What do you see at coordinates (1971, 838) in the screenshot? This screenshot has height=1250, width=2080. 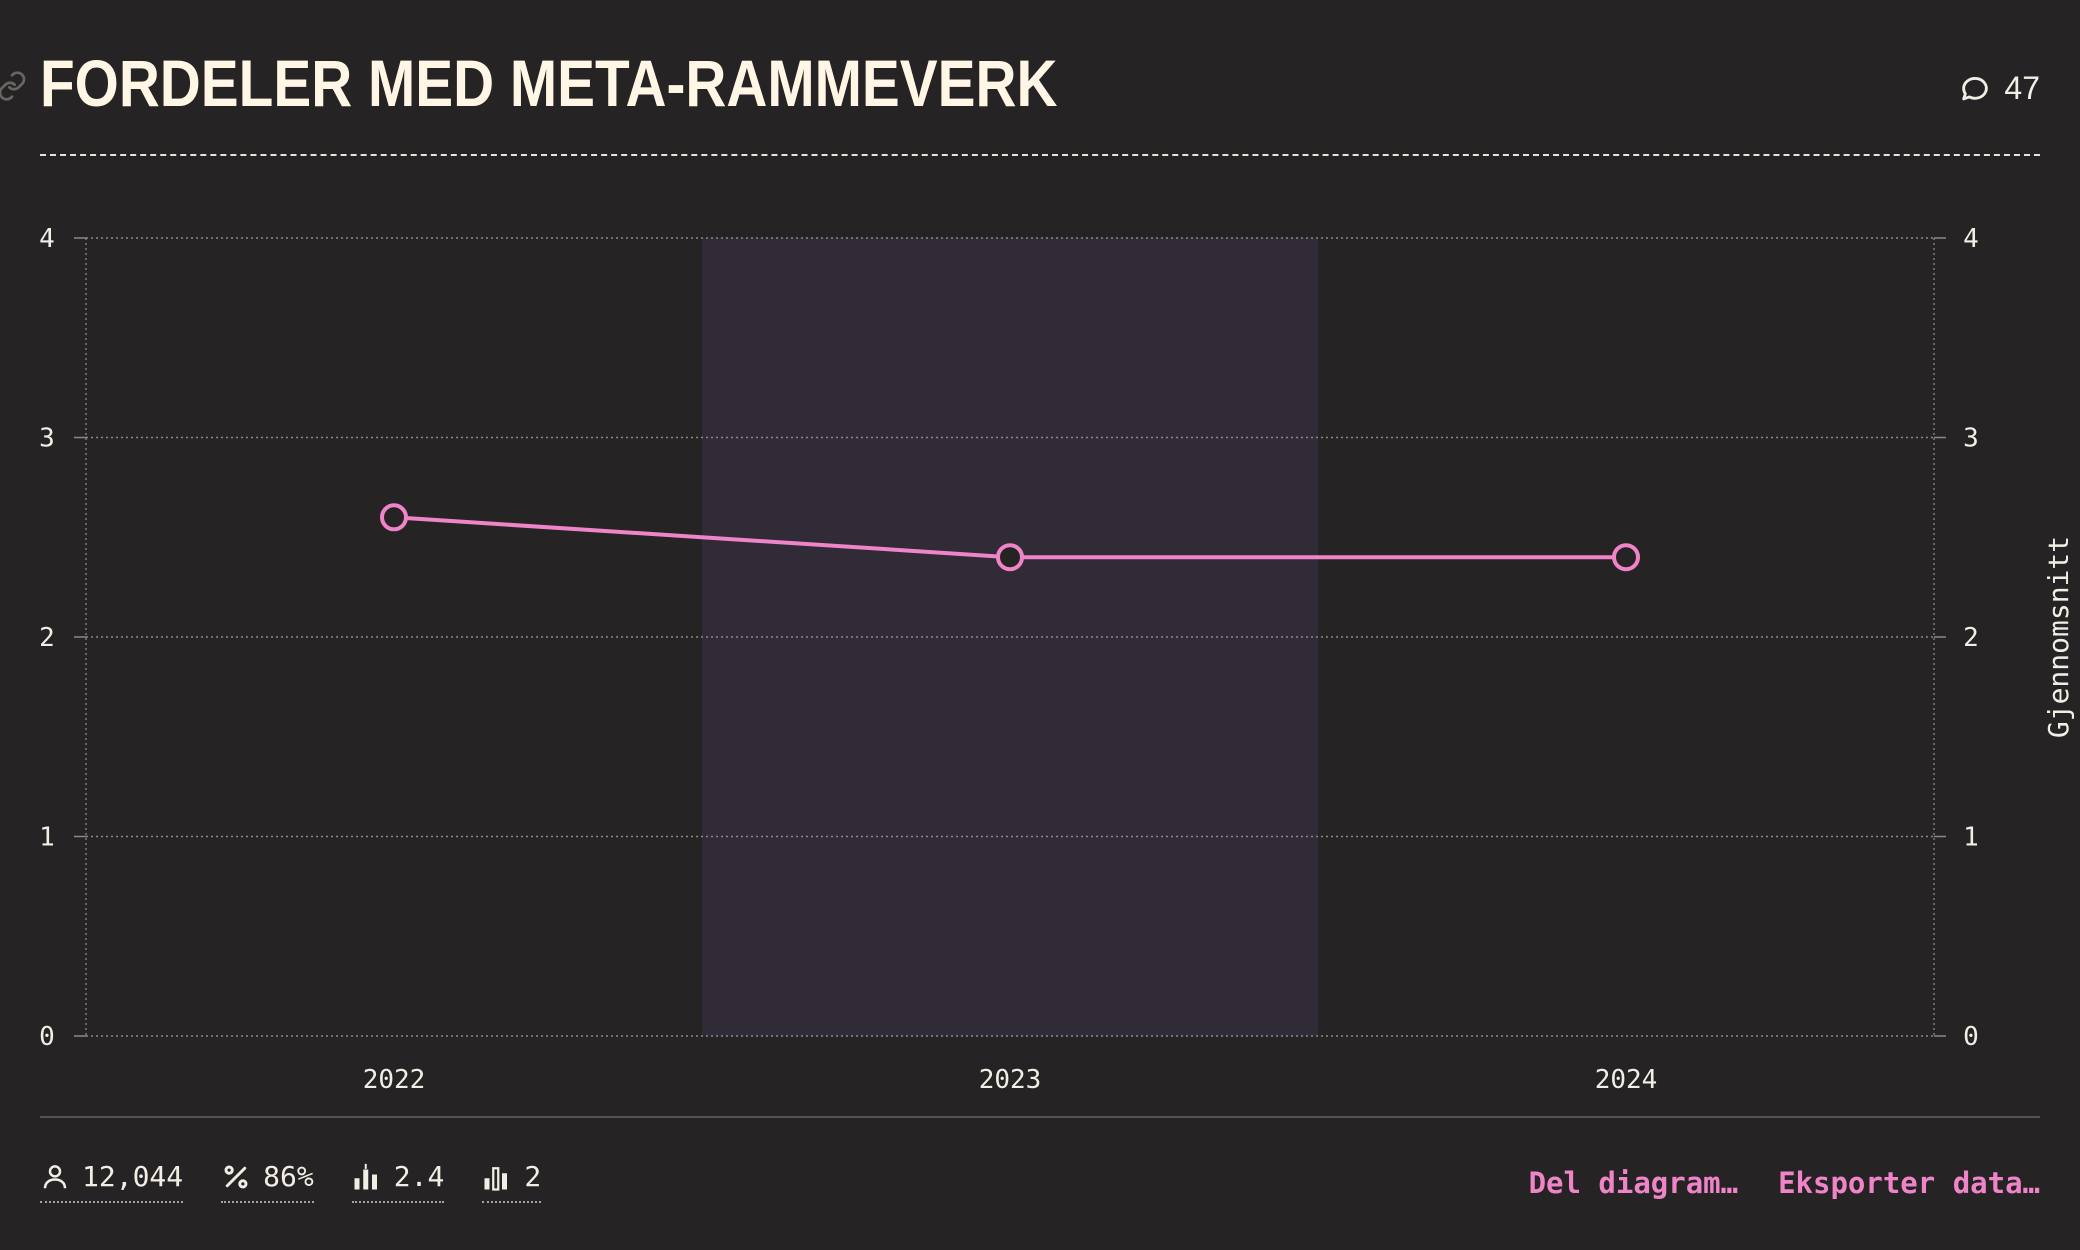 I see `y-tick-label-right-1: 1` at bounding box center [1971, 838].